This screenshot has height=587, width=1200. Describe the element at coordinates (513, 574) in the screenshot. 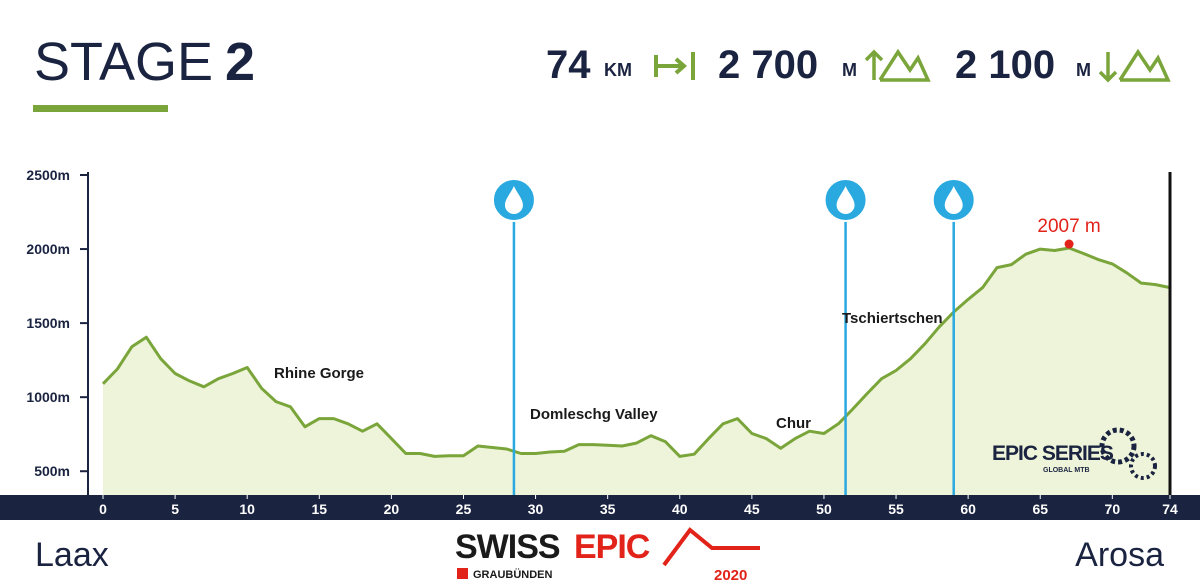

I see `logo-region: GRAUBÜNDEN` at that location.